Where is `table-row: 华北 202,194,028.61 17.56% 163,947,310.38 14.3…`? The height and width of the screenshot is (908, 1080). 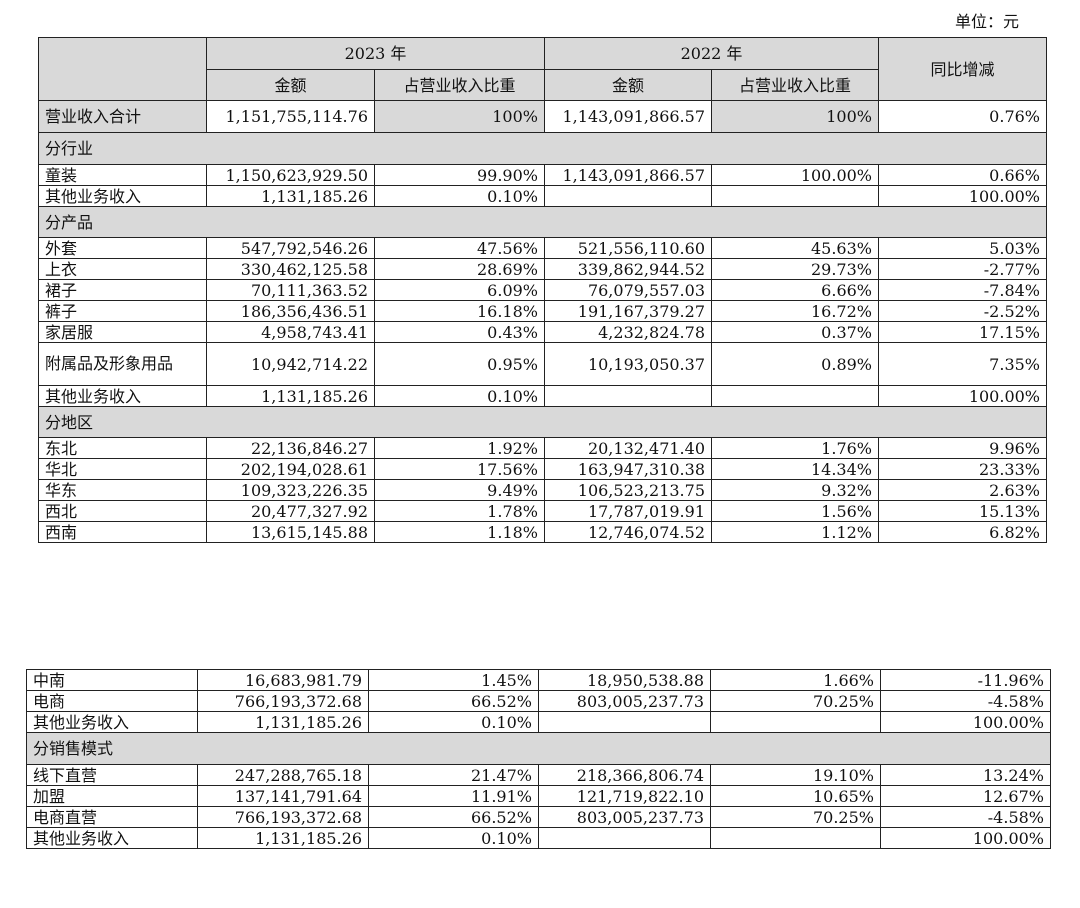 table-row: 华北 202,194,028.61 17.56% 163,947,310.38 14.3… is located at coordinates (542, 469).